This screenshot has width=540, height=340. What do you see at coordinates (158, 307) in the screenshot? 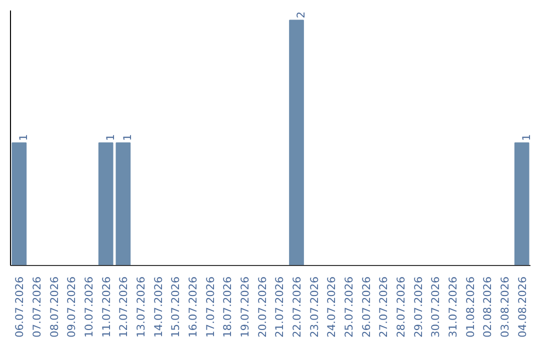
I see `x-tick-label: 14.07.2026` at bounding box center [158, 307].